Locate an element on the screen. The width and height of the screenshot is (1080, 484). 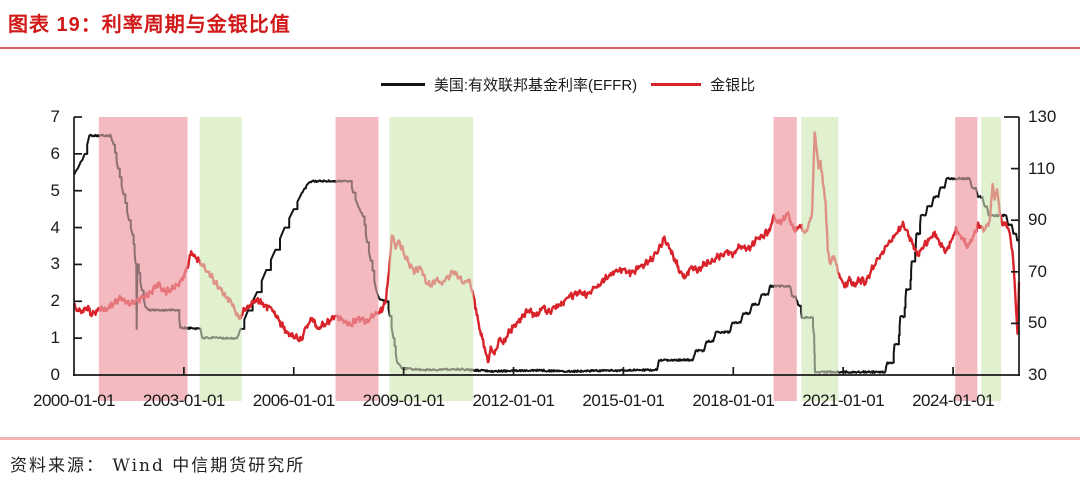
chart-legend: 美国:有效联邦基金利率(EFFR) 金银比 is located at coordinates (554, 84).